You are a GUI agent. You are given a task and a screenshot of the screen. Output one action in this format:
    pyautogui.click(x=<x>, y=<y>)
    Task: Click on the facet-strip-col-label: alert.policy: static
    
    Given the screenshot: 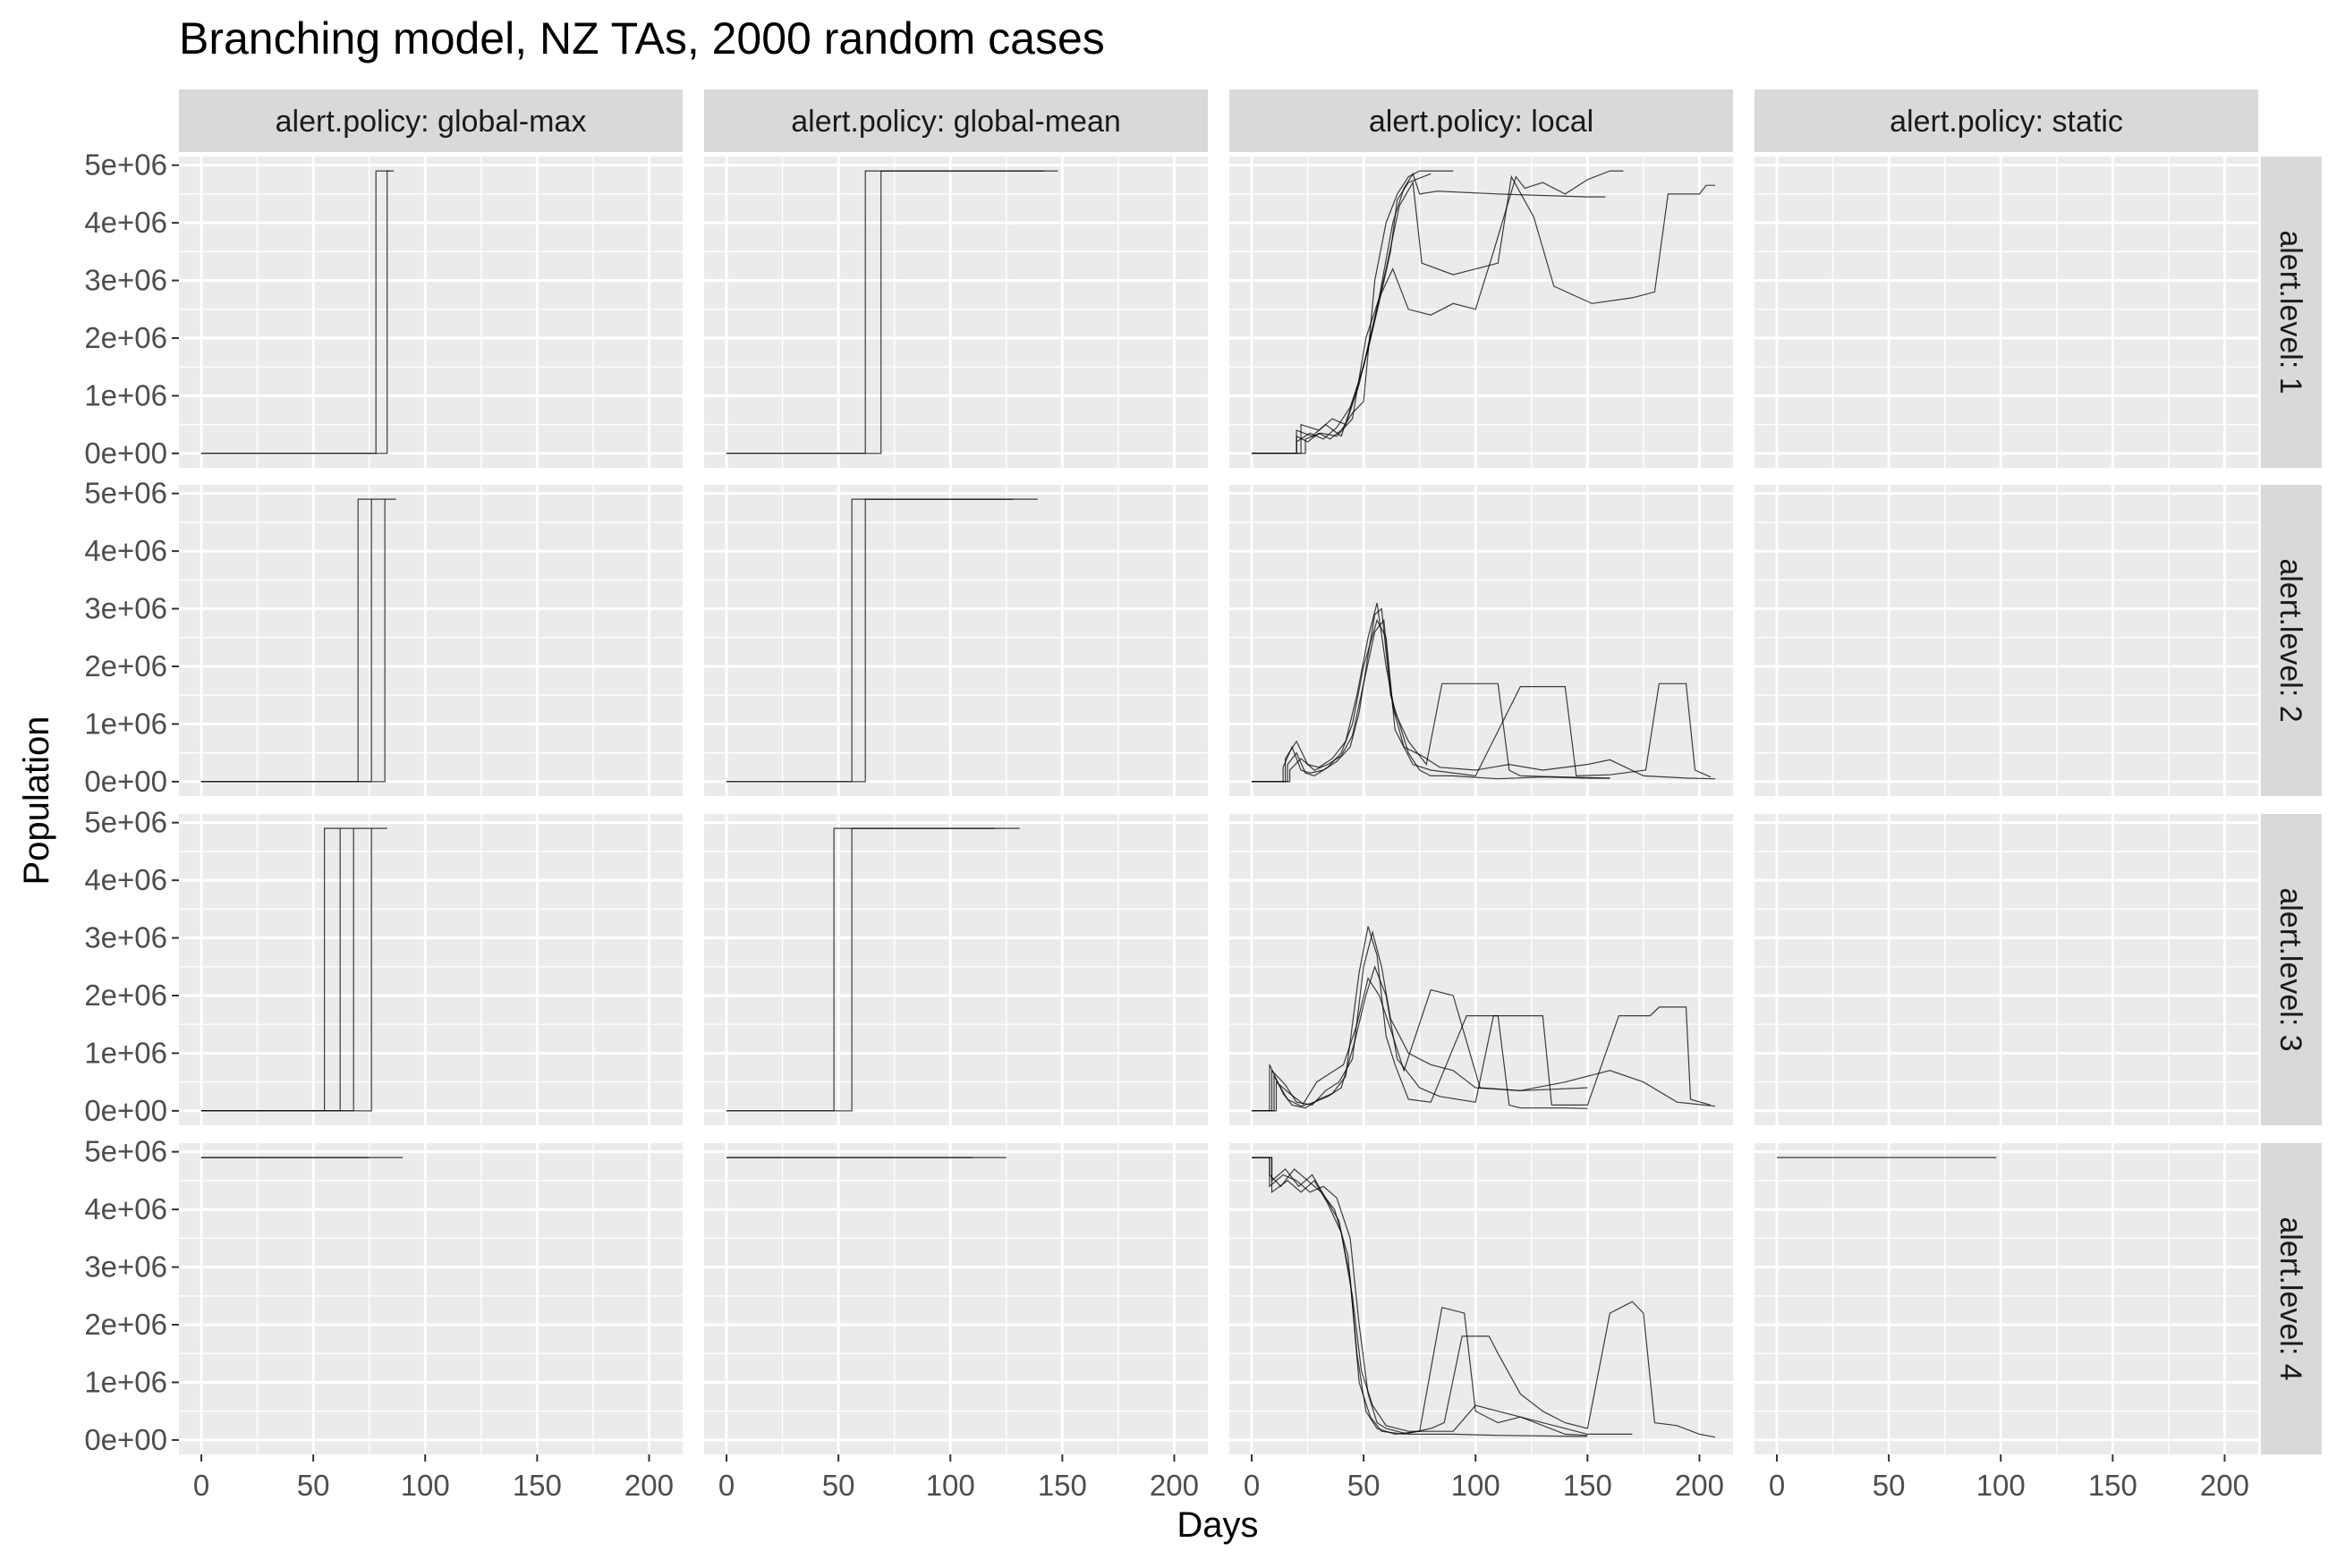 What is the action you would take?
    pyautogui.click(x=2006, y=122)
    